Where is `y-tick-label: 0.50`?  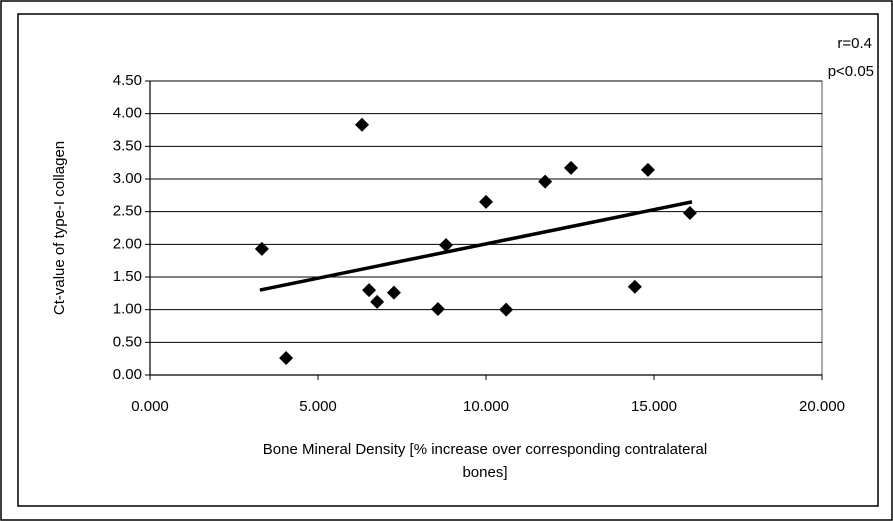
y-tick-label: 0.50 is located at coordinates (127, 341).